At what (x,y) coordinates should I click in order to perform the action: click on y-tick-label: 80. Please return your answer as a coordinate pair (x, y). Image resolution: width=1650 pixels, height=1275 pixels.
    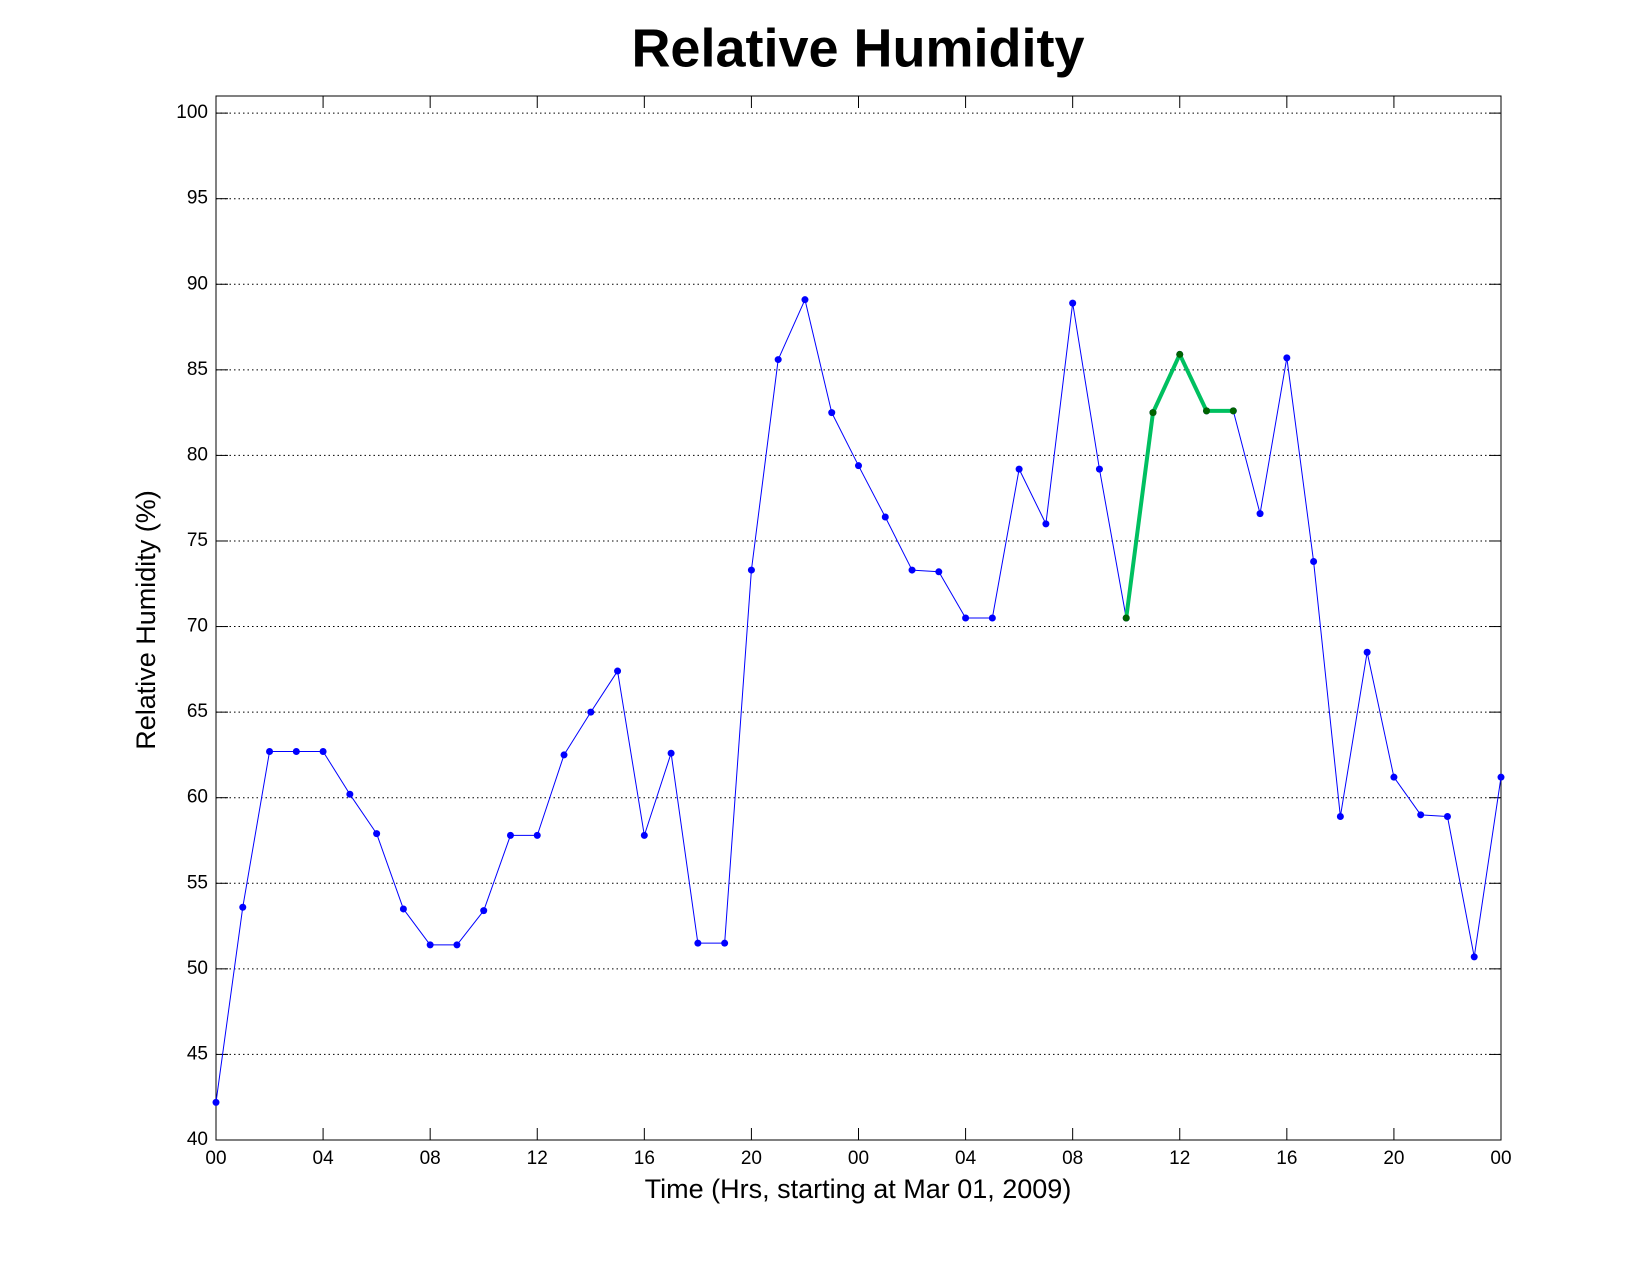
    Looking at the image, I should click on (197, 454).